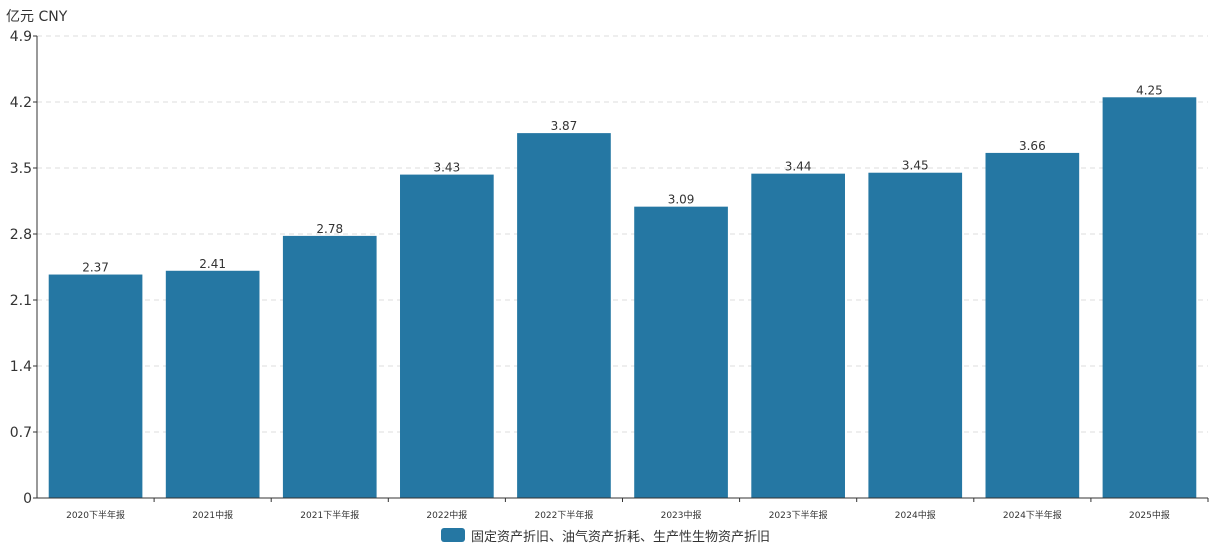 Image resolution: width=1211 pixels, height=546 pixels. I want to click on x-tick-label: 2021中报, so click(212, 514).